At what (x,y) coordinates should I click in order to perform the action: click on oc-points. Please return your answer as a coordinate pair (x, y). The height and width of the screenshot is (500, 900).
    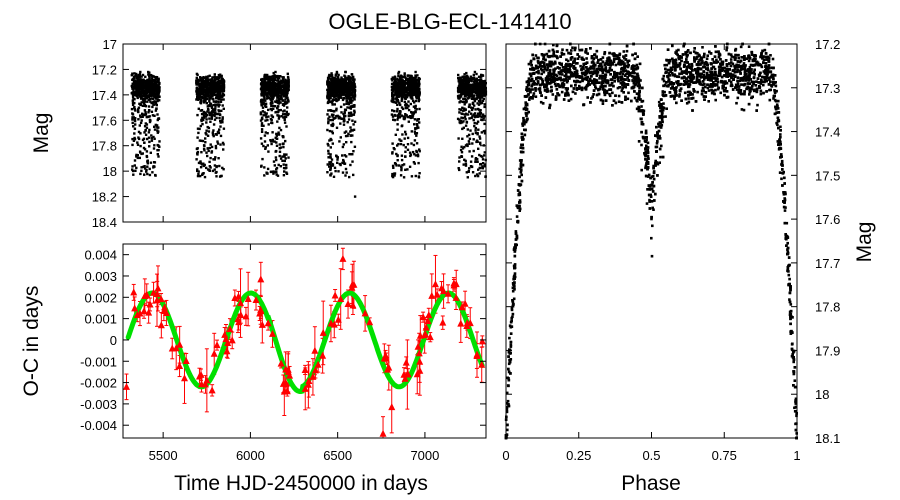
    Looking at the image, I should click on (304, 345).